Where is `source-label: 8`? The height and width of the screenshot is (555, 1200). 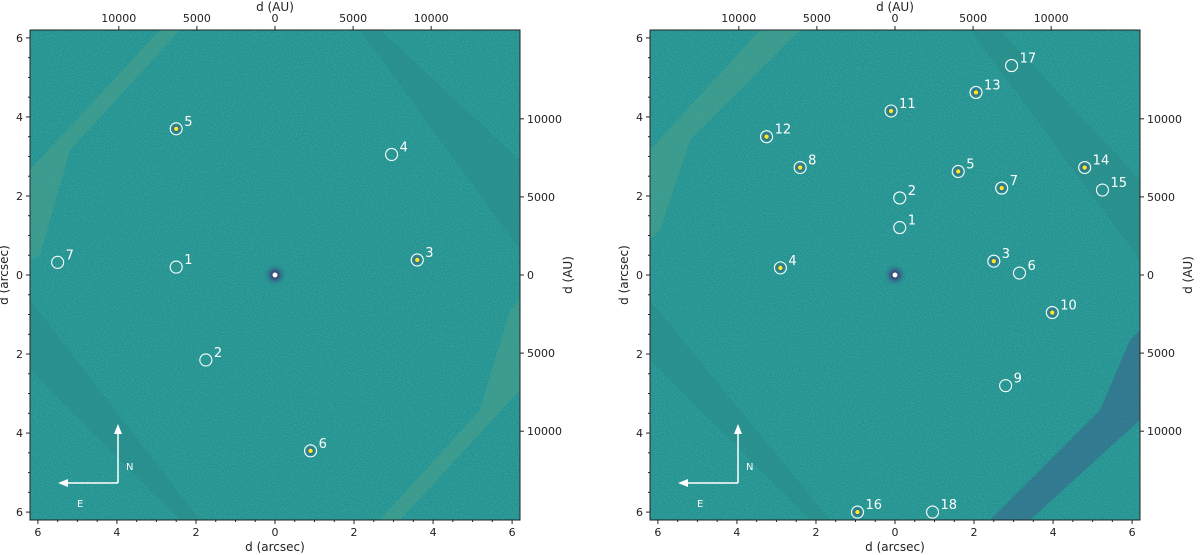 source-label: 8 is located at coordinates (812, 161).